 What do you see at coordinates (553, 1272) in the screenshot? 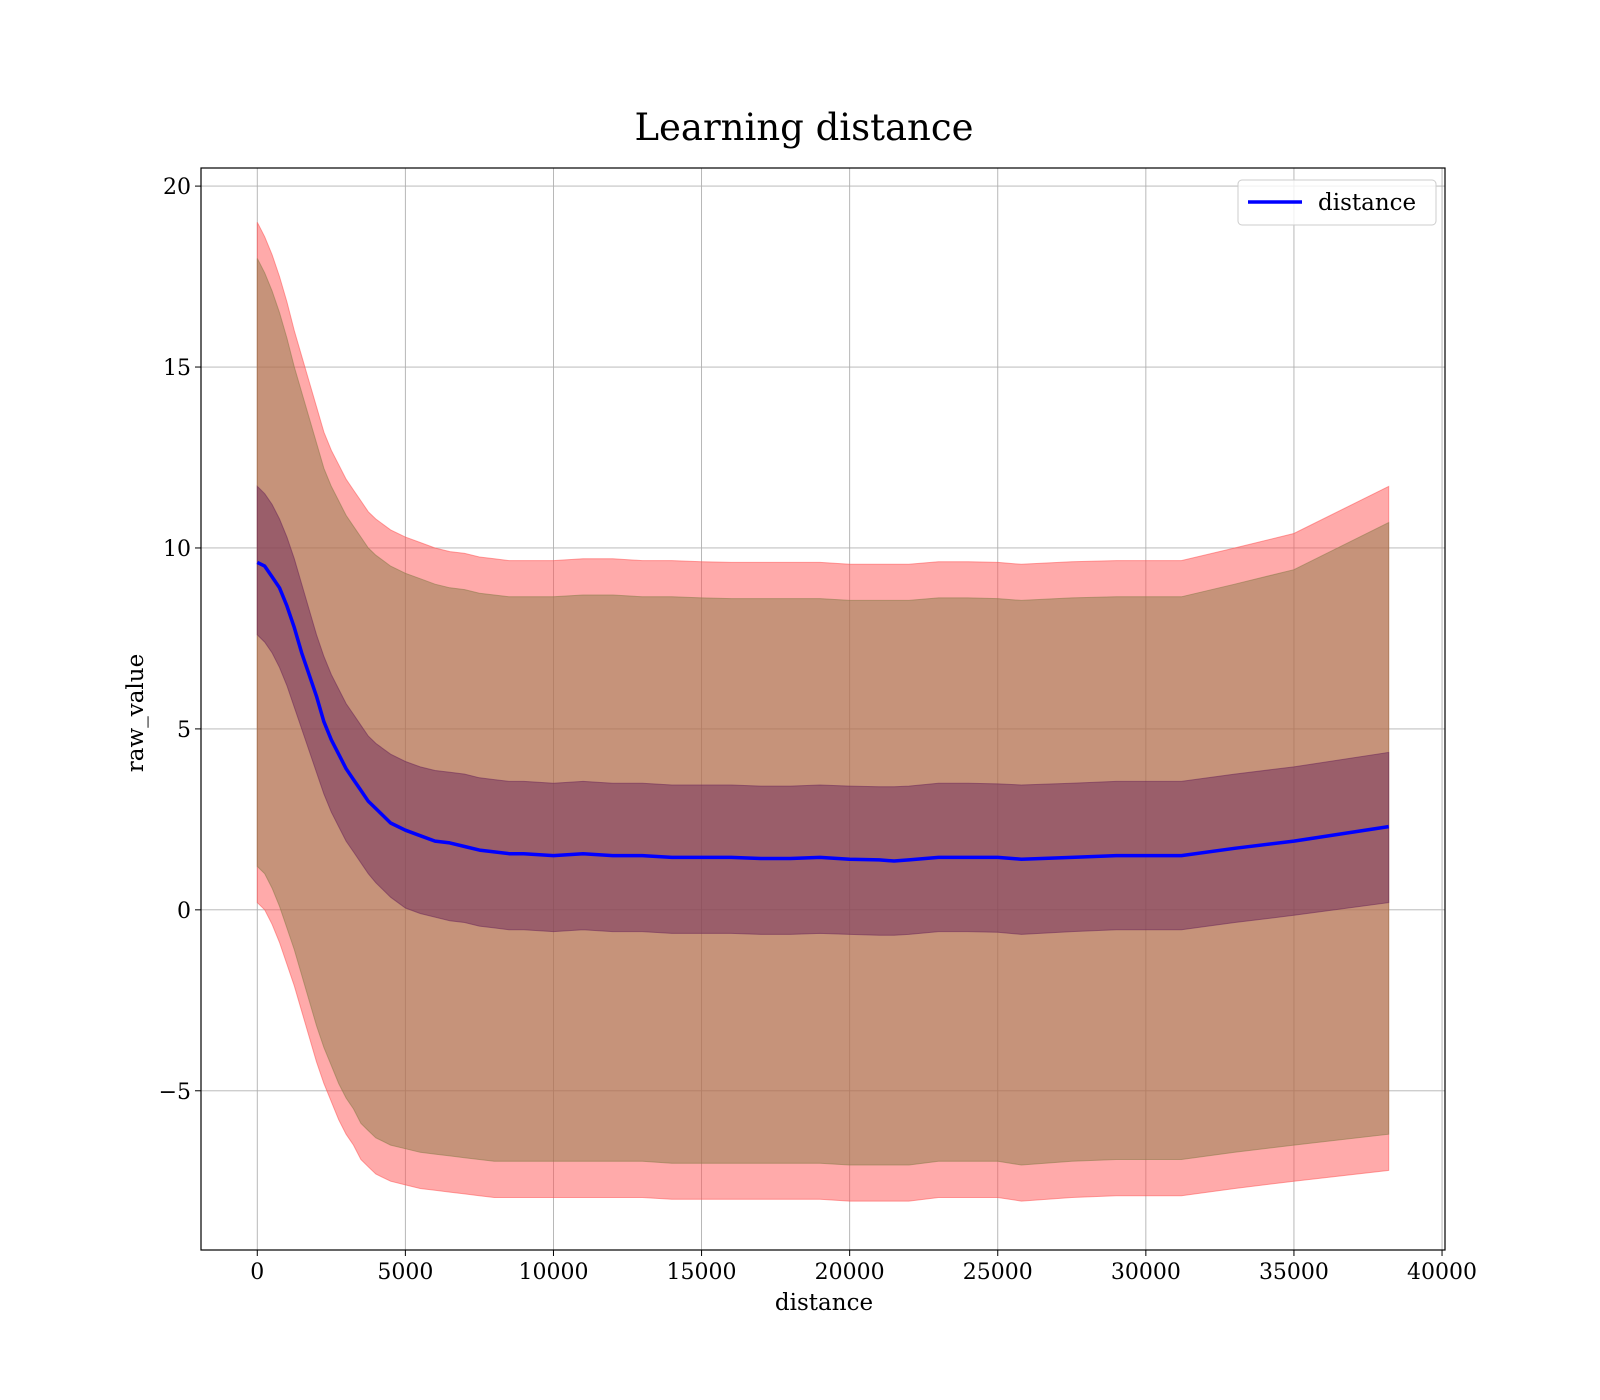
I see `x-tick-label: 10000` at bounding box center [553, 1272].